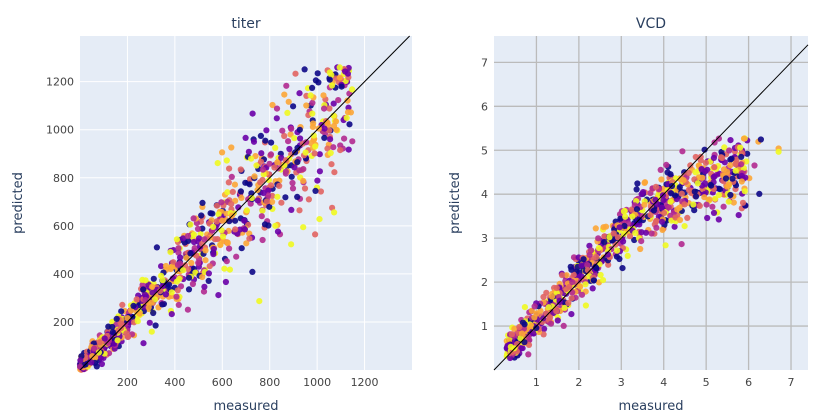 The height and width of the screenshot is (418, 822). What do you see at coordinates (706, 382) in the screenshot?
I see `x-tick-label: 5` at bounding box center [706, 382].